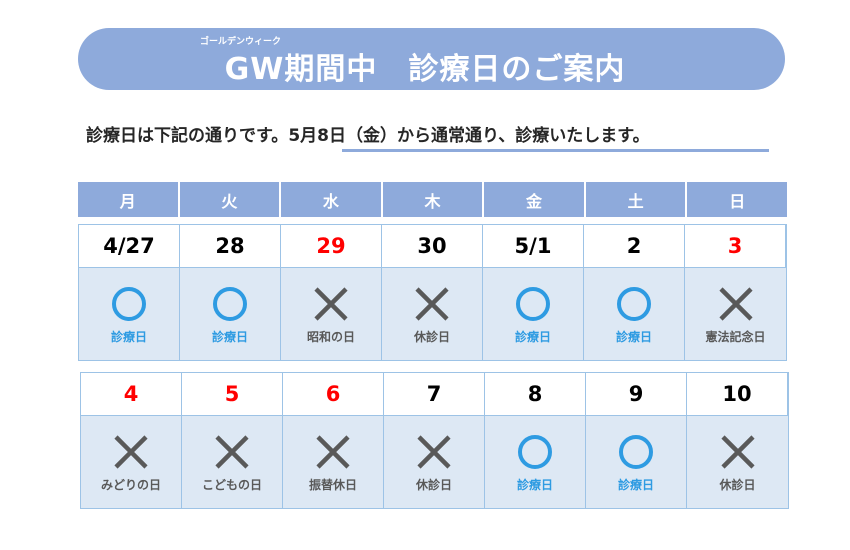 This screenshot has width=850, height=550. I want to click on date-cell: 9, so click(636, 394).